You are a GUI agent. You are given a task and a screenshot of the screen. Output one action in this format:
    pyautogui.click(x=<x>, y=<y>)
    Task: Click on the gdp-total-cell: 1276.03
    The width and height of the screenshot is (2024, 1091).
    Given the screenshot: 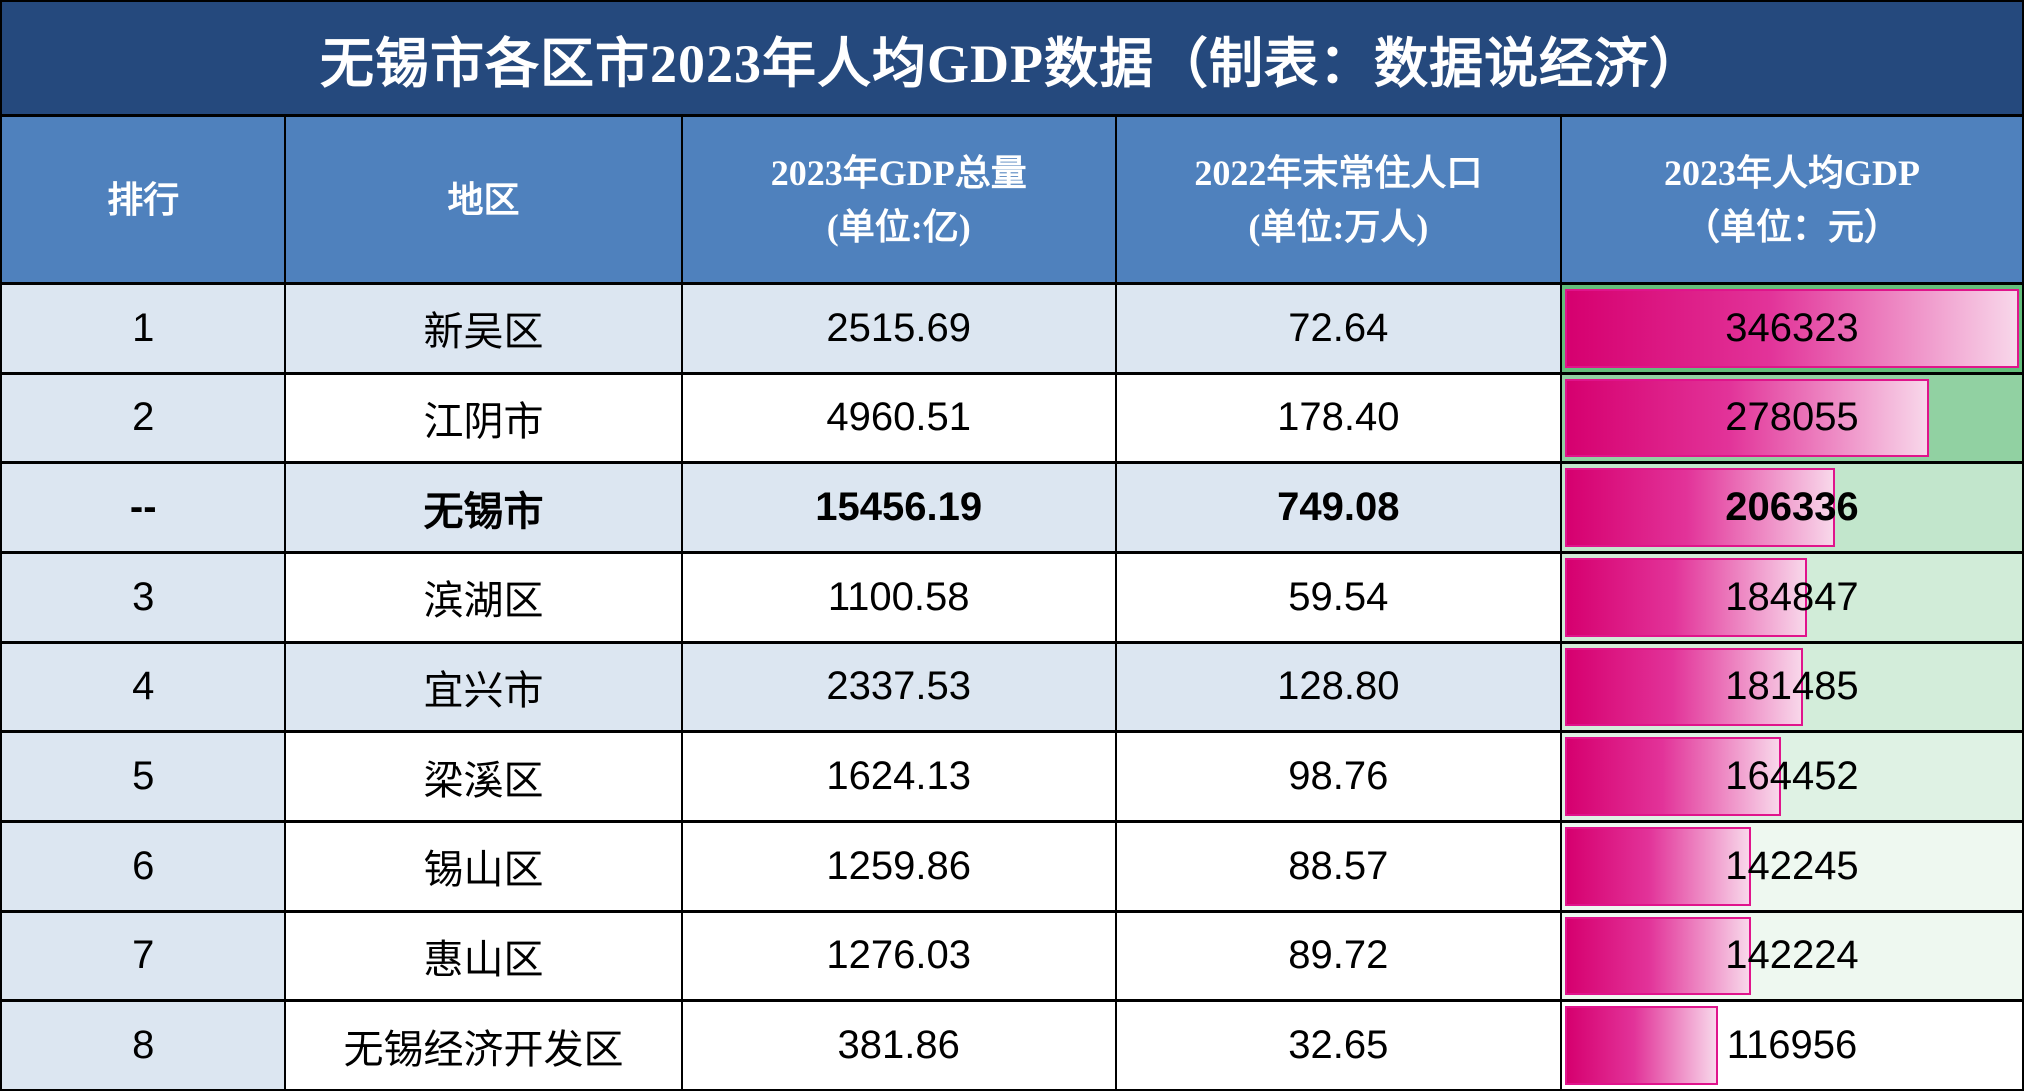 What is the action you would take?
    pyautogui.click(x=897, y=954)
    